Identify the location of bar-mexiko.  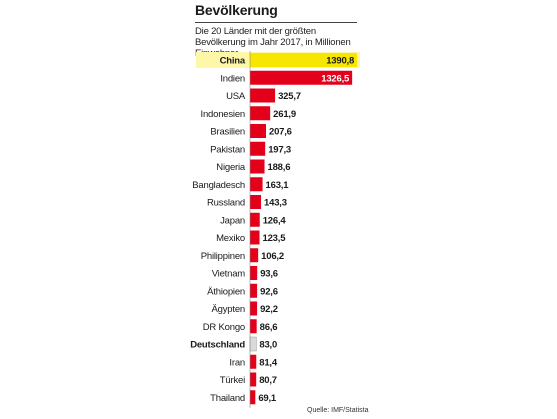
(255, 237).